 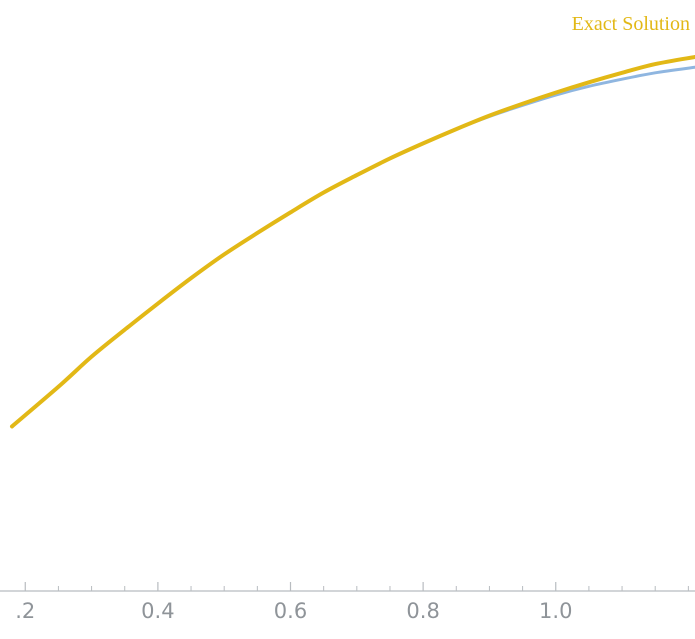 What do you see at coordinates (290, 611) in the screenshot?
I see `x-tick-label: 0.6` at bounding box center [290, 611].